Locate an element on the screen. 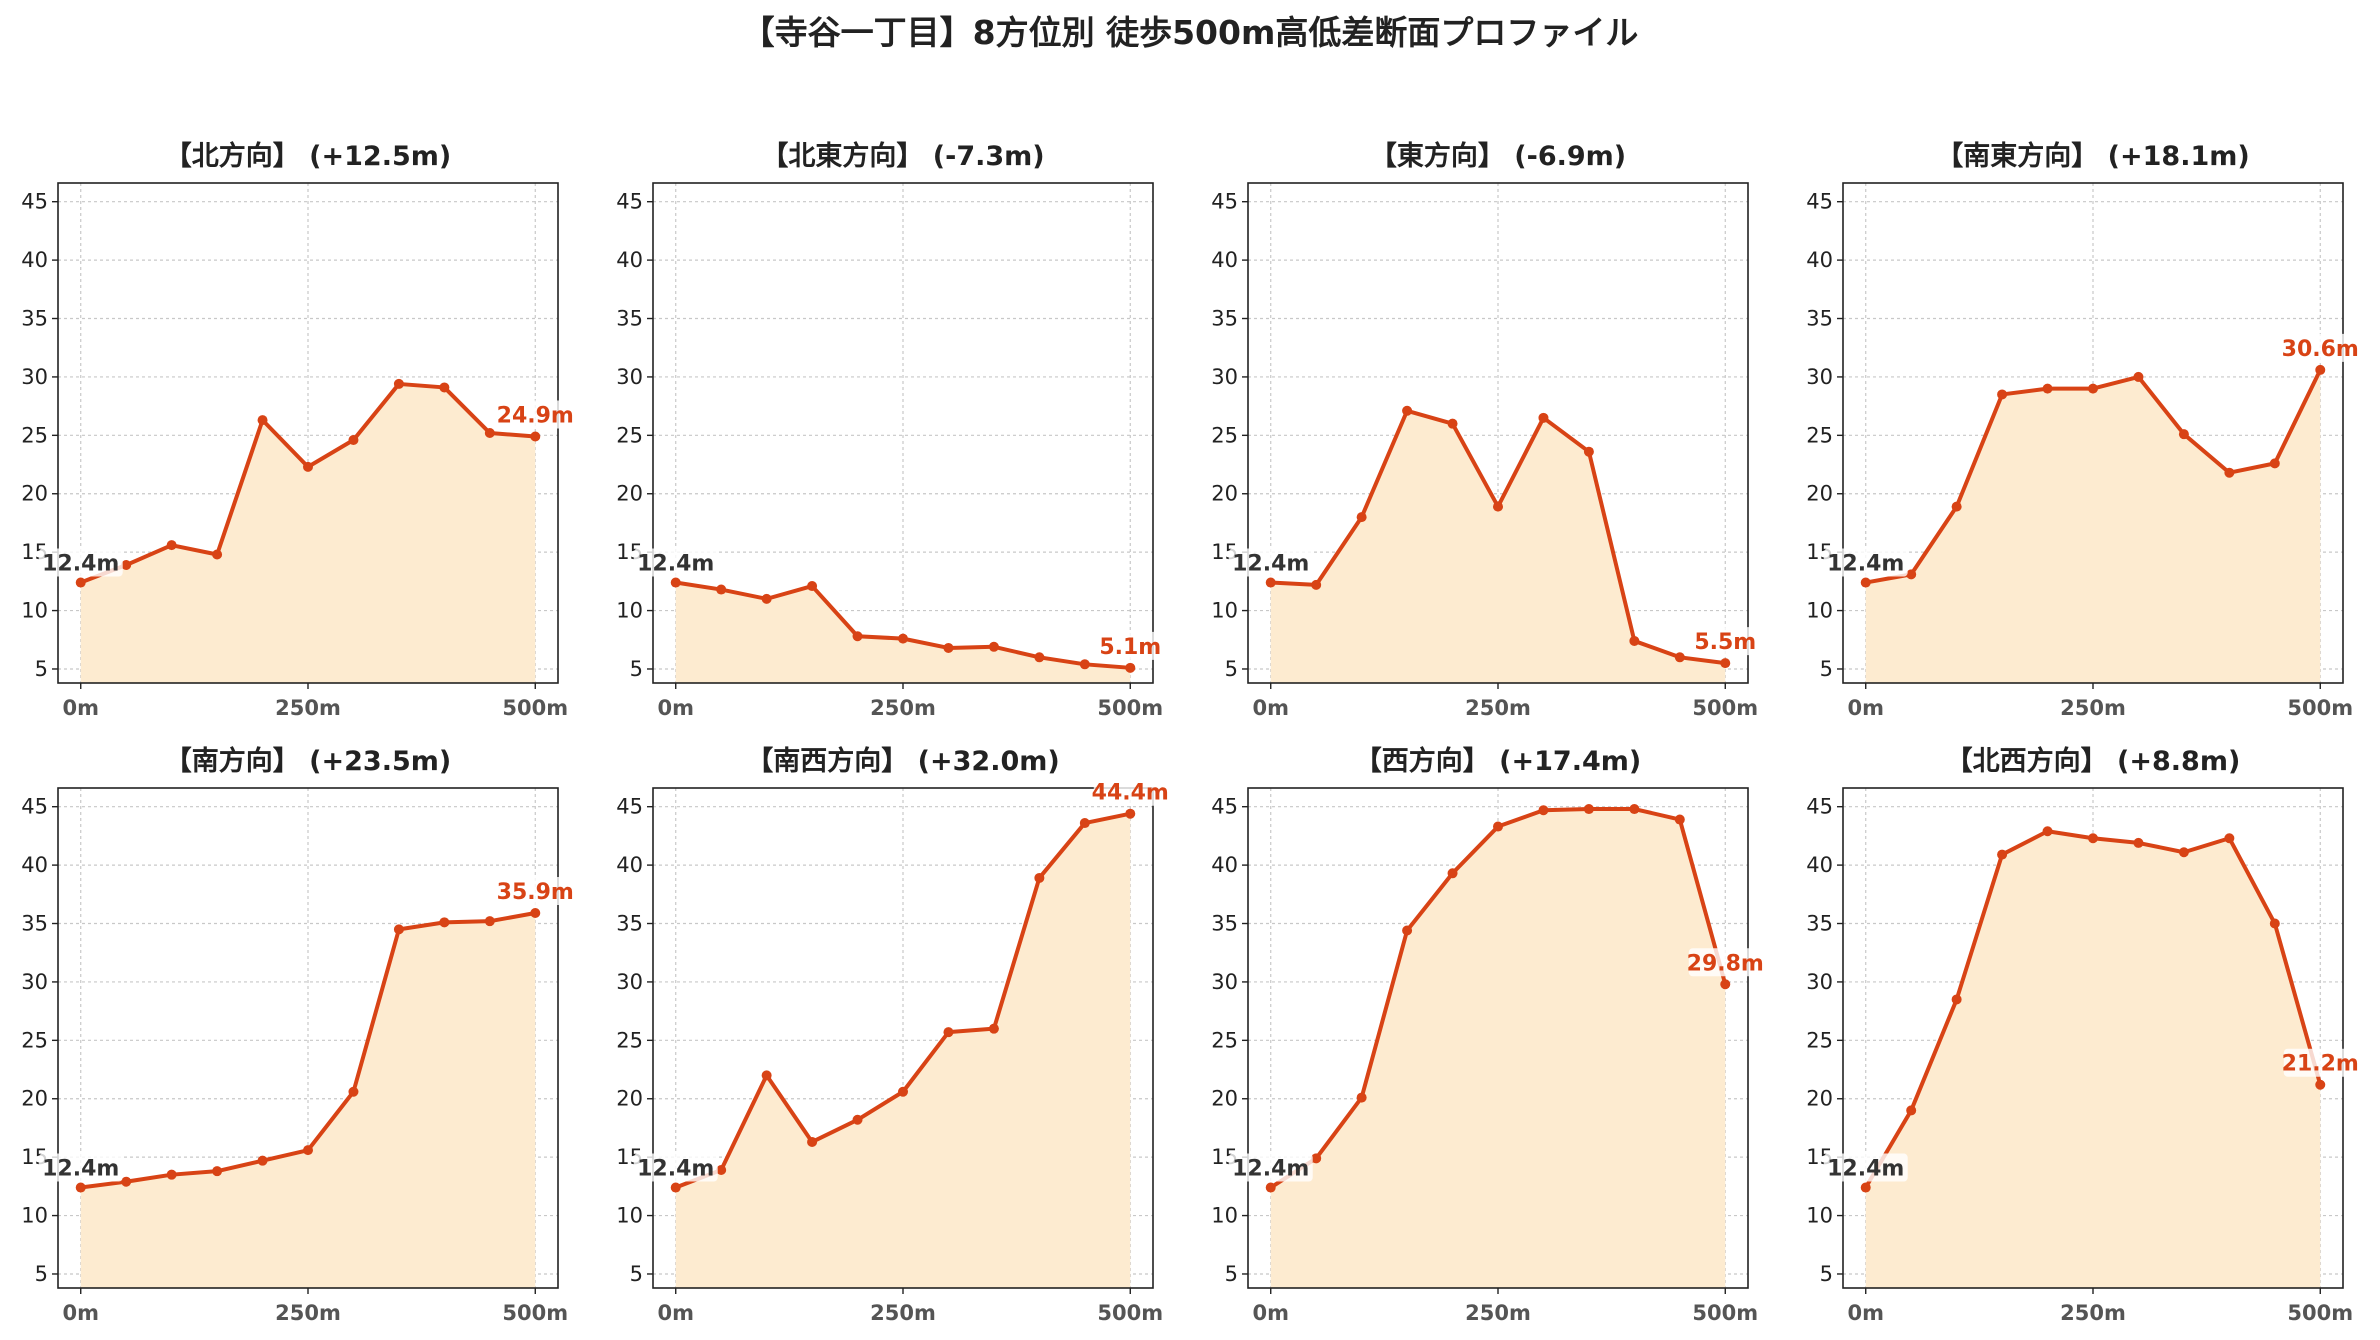  end-elevation-label: 24.9m is located at coordinates (535, 416).